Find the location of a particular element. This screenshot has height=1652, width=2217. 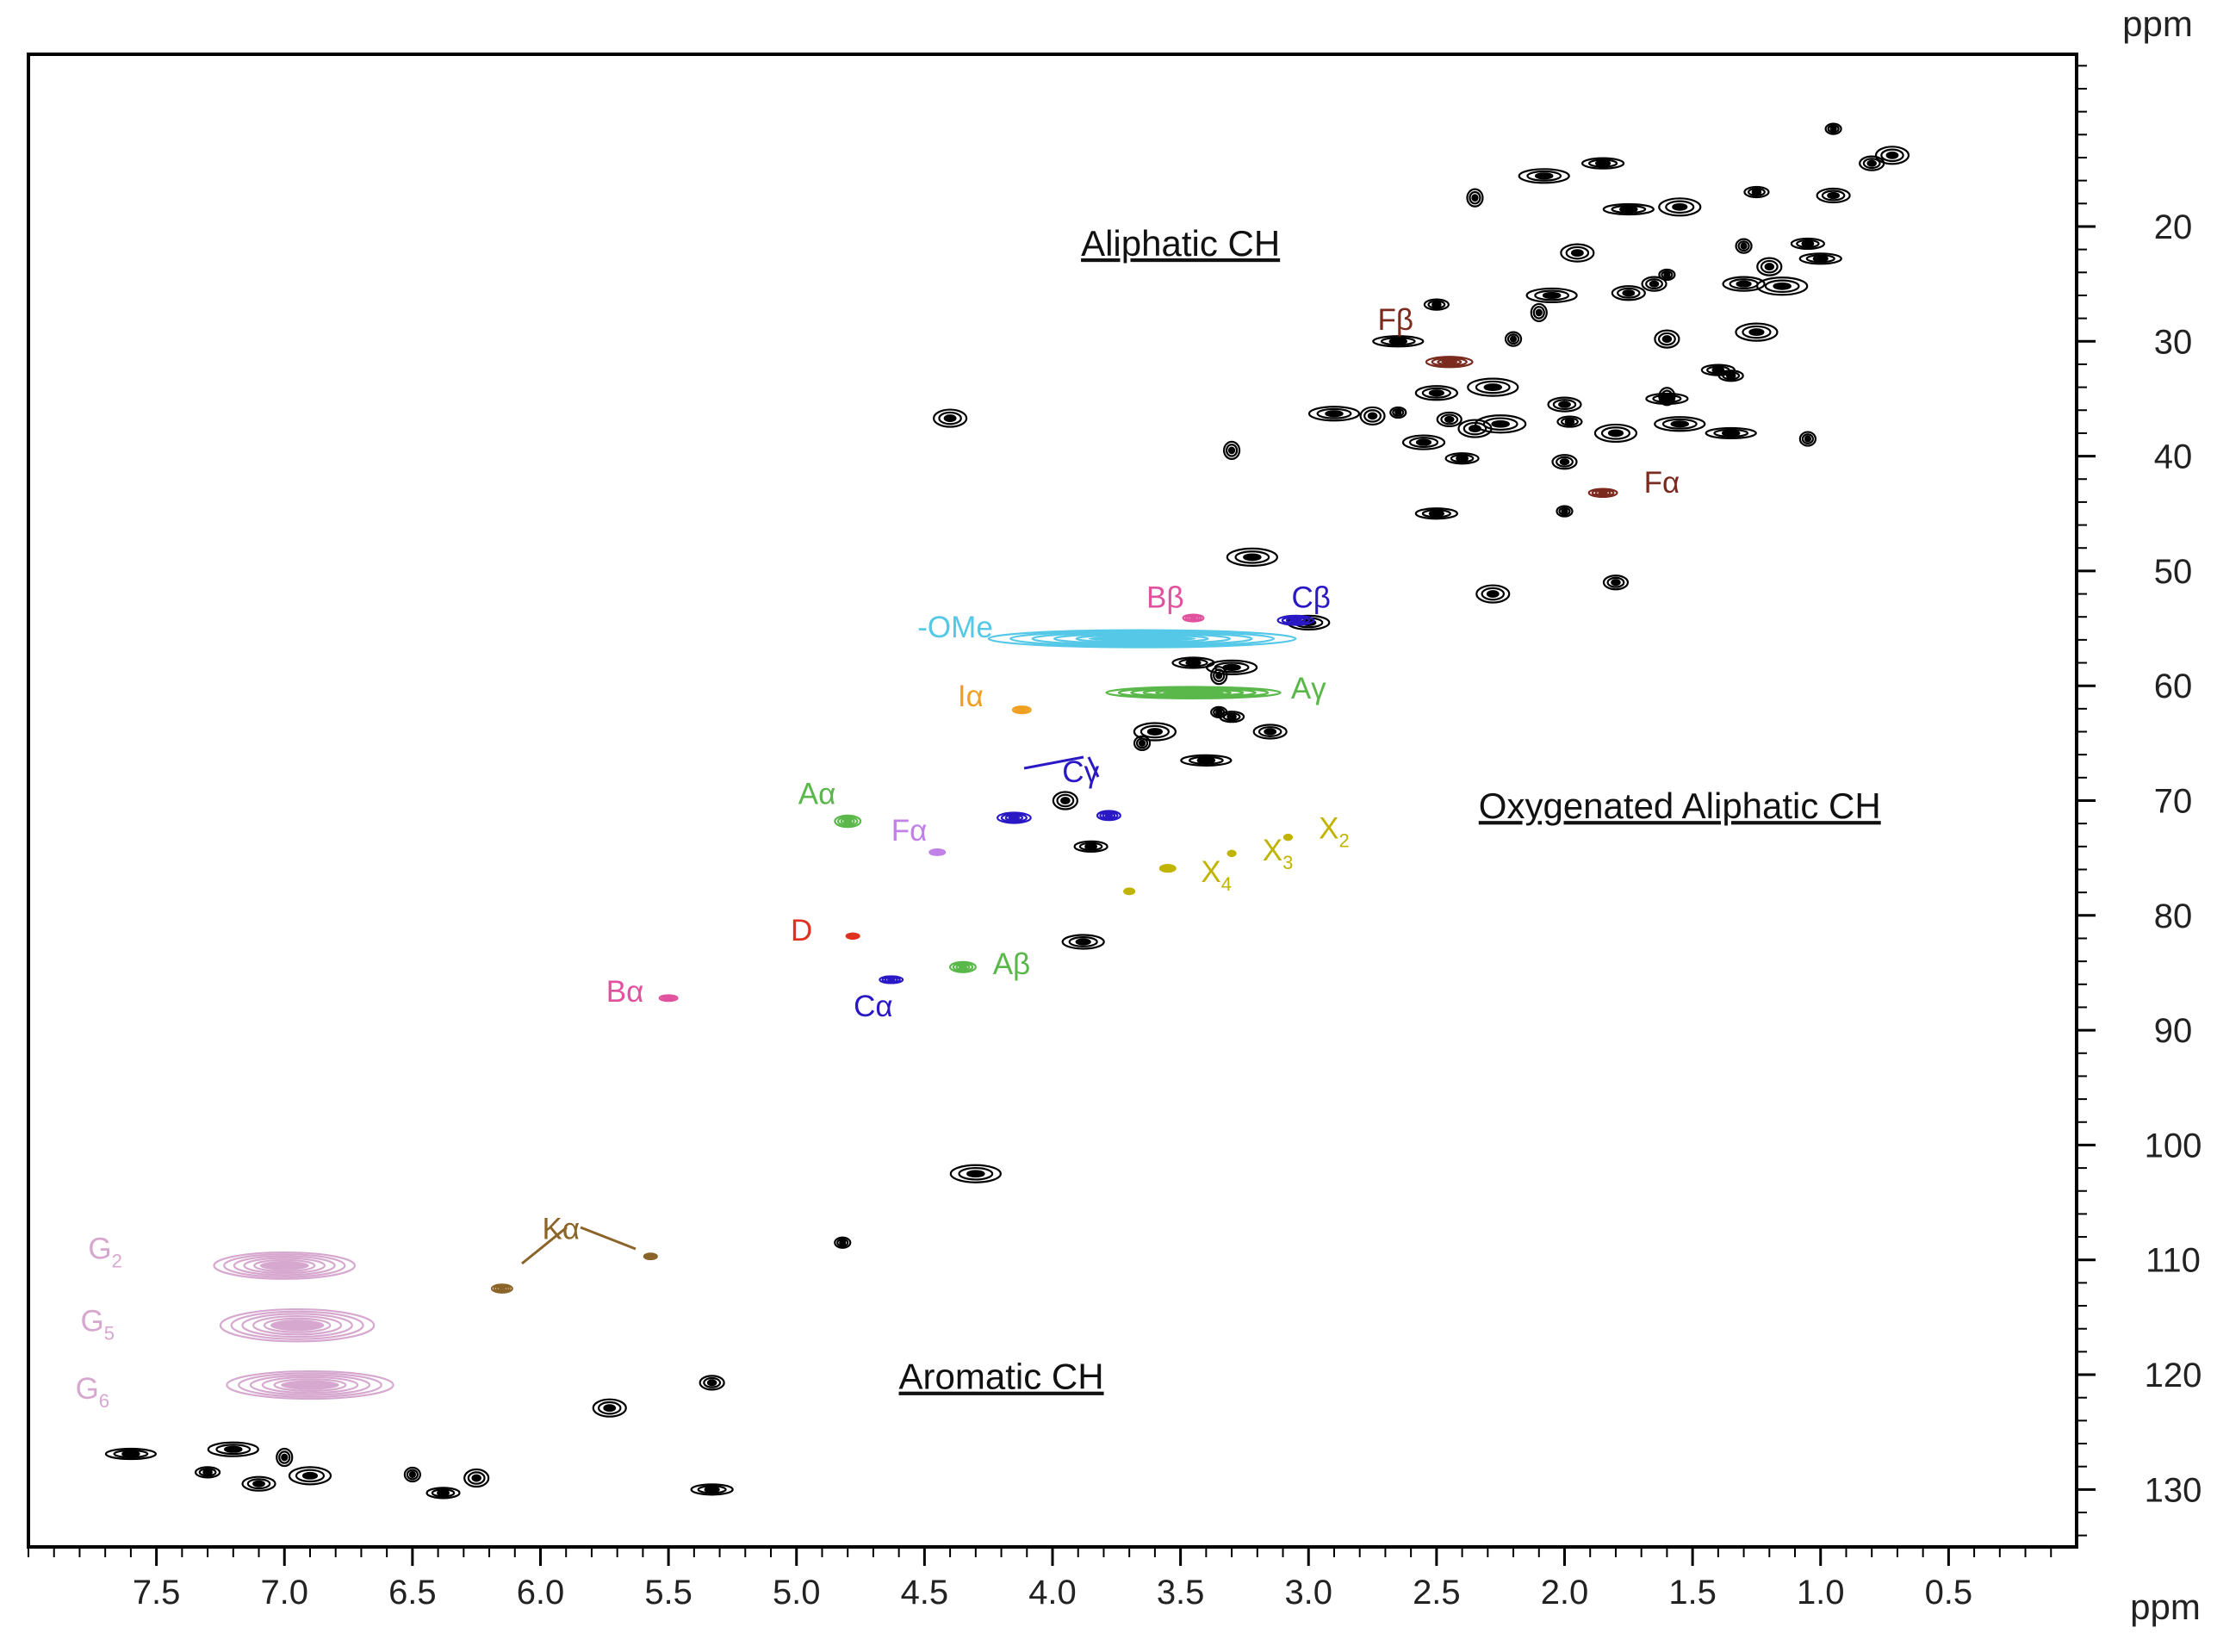

region-label: Aromatic CH is located at coordinates (1001, 1377).